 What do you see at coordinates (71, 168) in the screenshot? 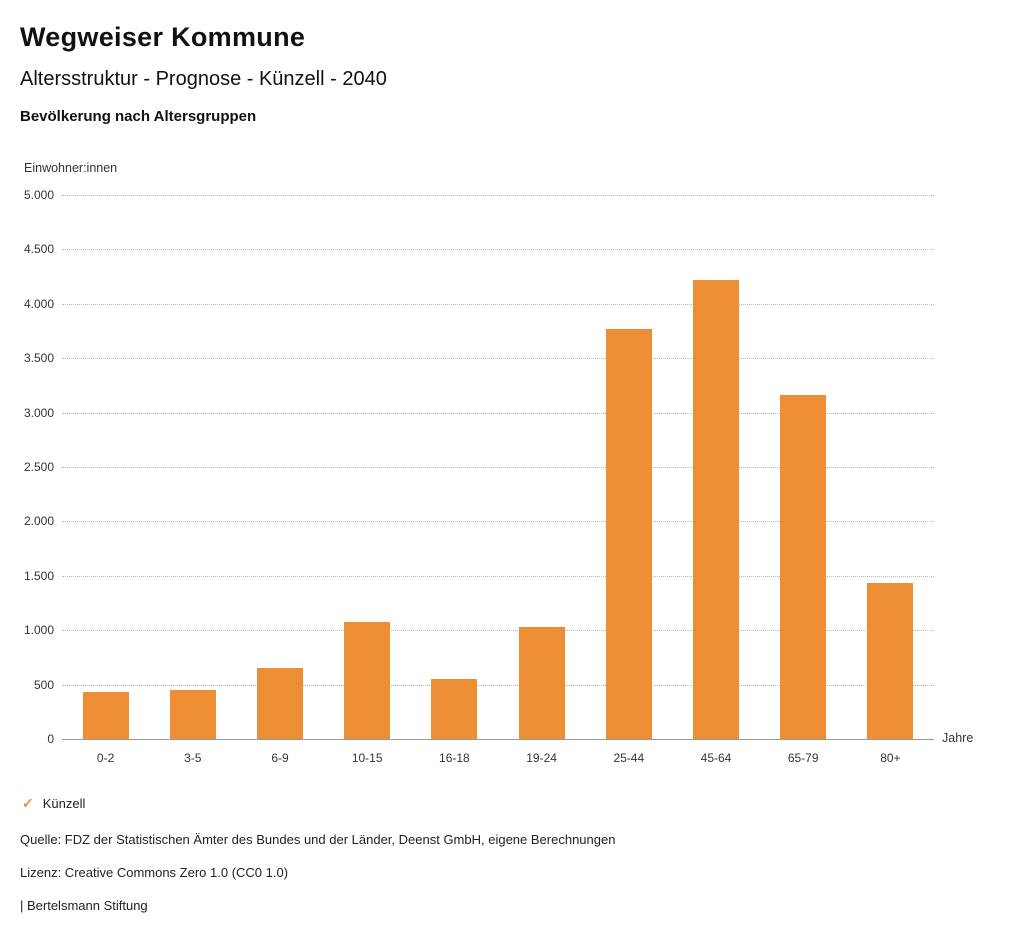
I see `y-axis-title: Einwohner:innen` at bounding box center [71, 168].